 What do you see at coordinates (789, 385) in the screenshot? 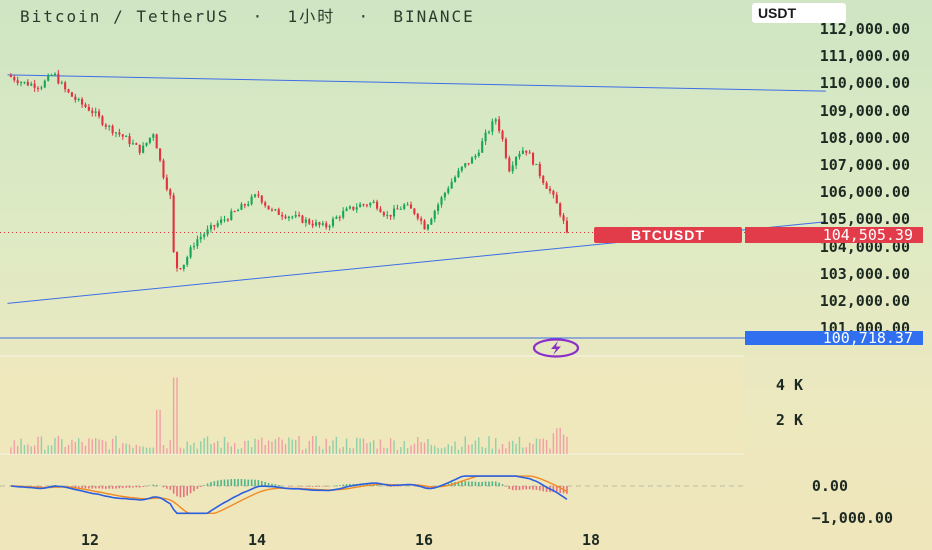
I see `volume-tick-label: 4 K` at bounding box center [789, 385].